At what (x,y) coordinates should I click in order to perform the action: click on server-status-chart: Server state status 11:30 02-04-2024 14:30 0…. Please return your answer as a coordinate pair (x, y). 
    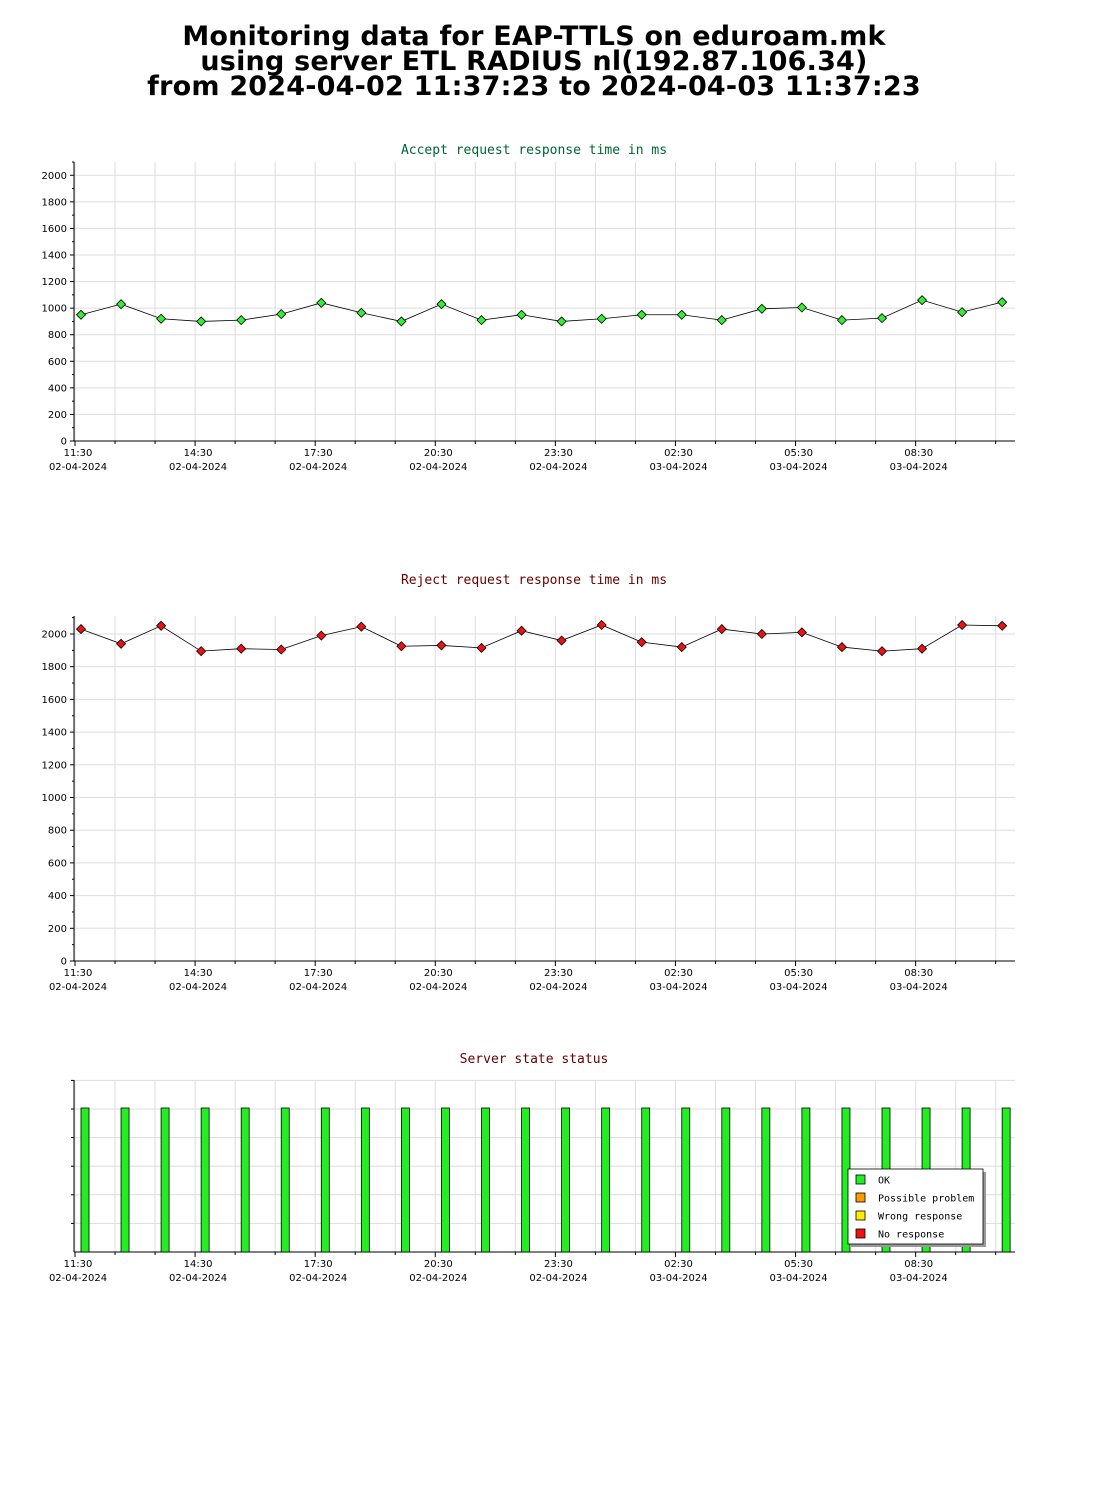
    Looking at the image, I should click on (532, 1168).